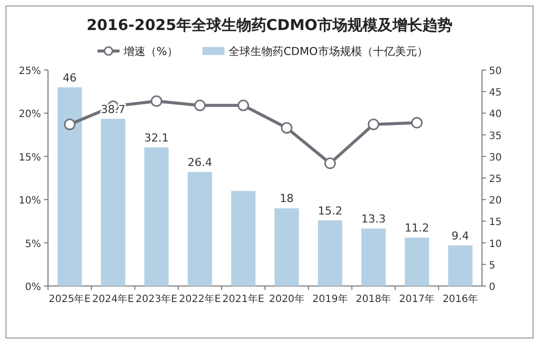 Image resolution: width=539 pixels, height=344 pixels. I want to click on y2-tick-label: 35, so click(495, 136).